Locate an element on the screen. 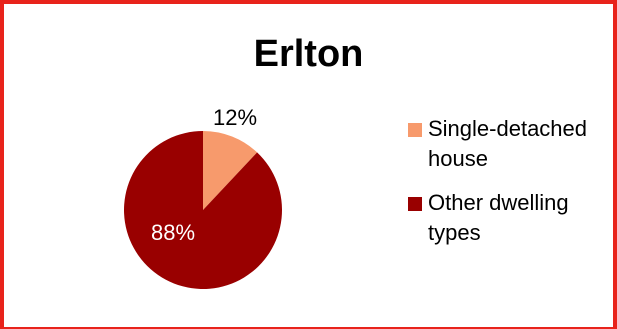 This screenshot has width=617, height=329. legend-label-single-detached: Single-detached house is located at coordinates (508, 143).